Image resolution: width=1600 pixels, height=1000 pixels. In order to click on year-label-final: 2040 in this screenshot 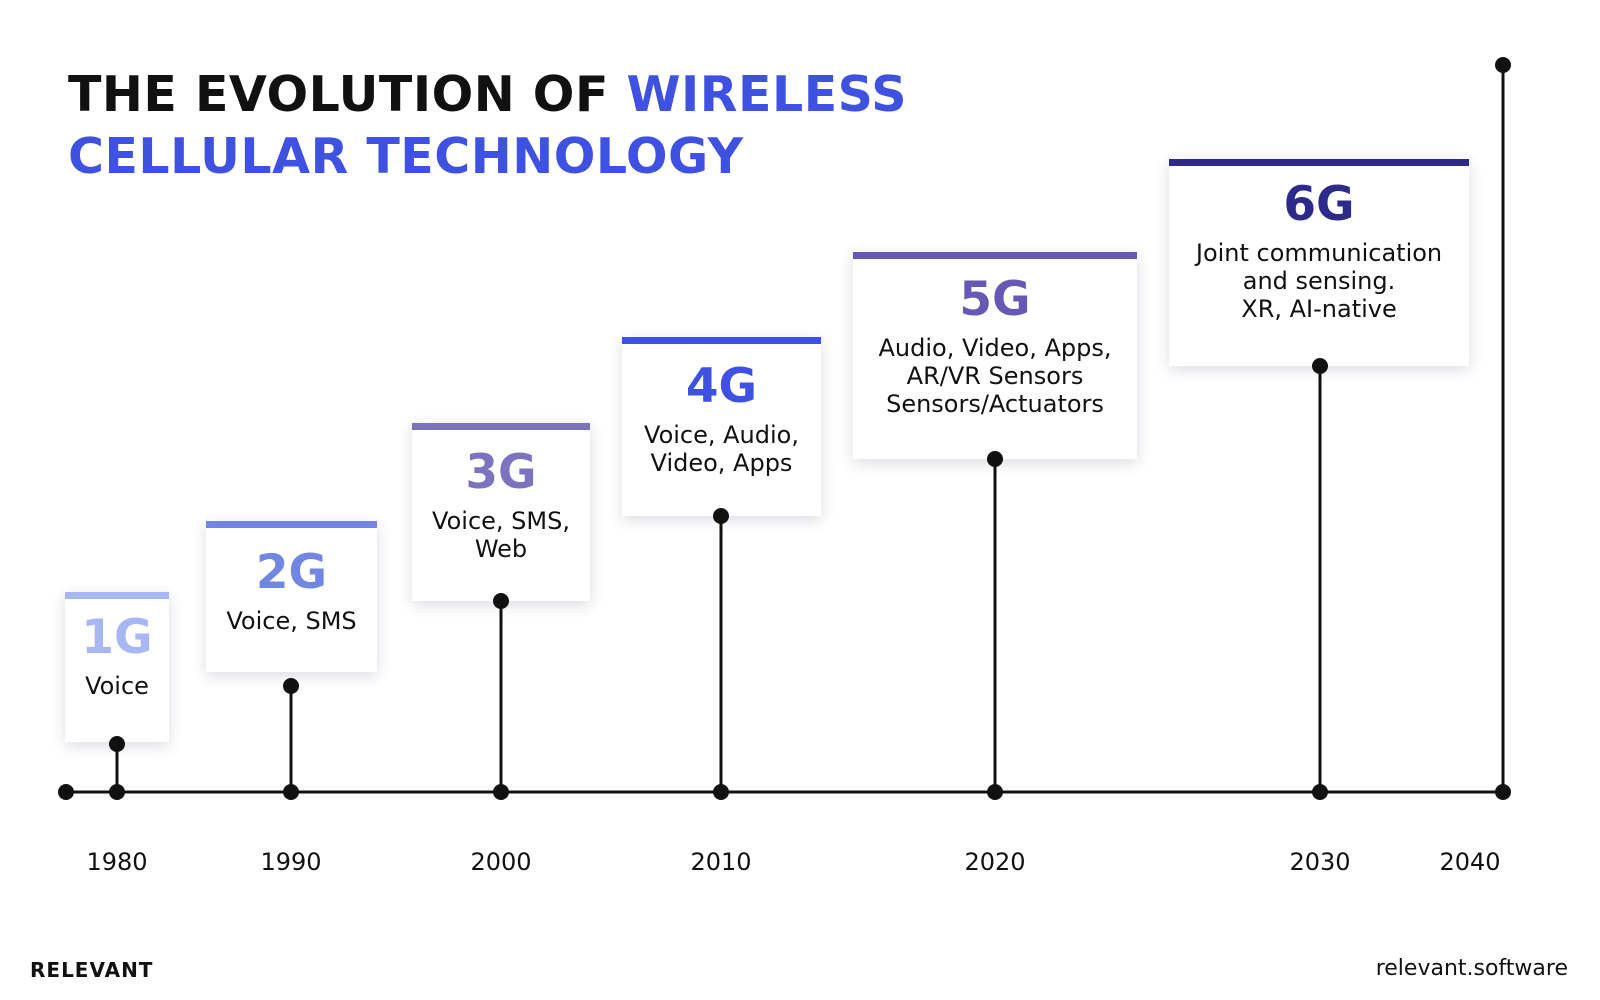, I will do `click(1470, 862)`.